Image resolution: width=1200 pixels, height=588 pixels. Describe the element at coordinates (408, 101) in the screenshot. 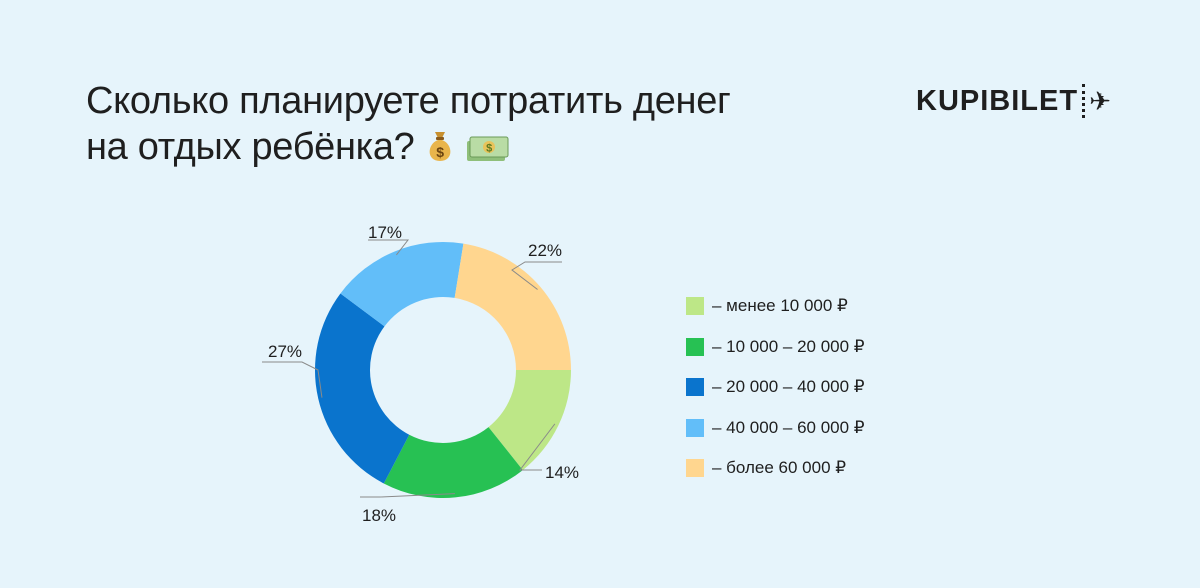

I see `title-line-1: Сколько планируете потратить денег` at that location.